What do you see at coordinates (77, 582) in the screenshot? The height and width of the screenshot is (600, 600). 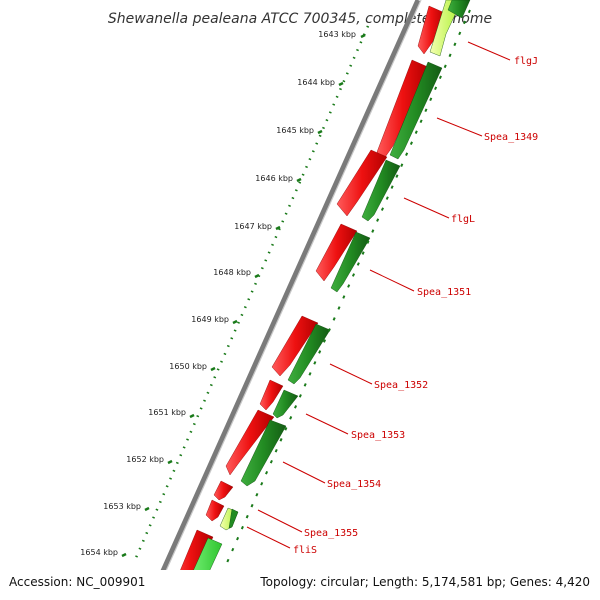 I see `accession-text: Accession: NC_009901` at bounding box center [77, 582].